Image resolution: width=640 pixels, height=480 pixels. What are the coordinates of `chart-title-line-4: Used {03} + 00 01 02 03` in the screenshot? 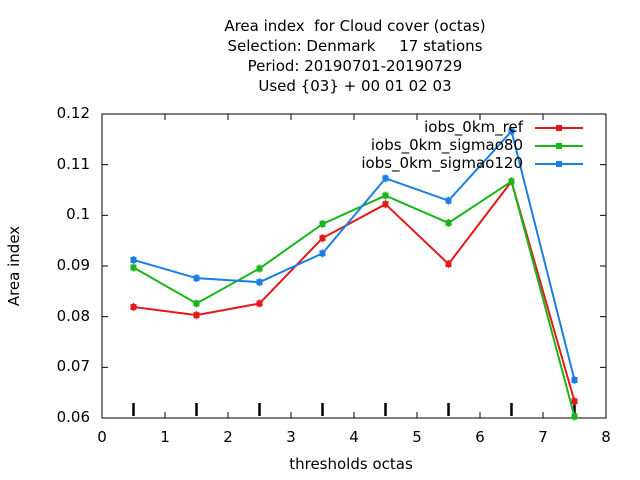 It's located at (355, 86).